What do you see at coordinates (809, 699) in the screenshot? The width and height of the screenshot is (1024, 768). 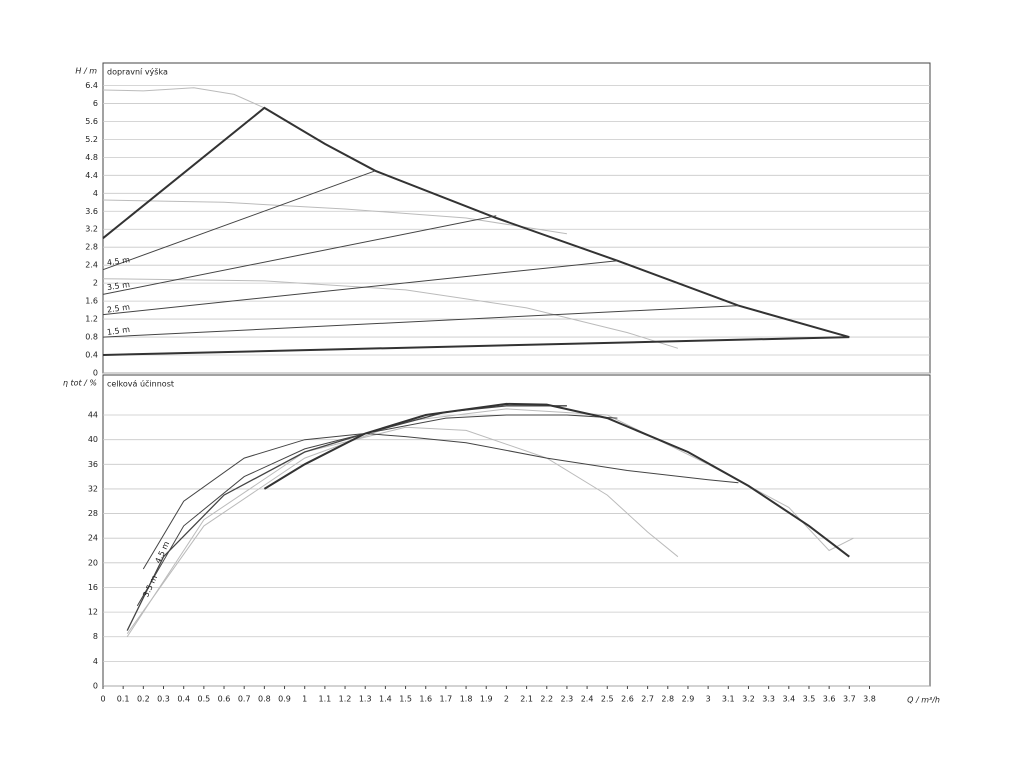 I see `x-tick-label: 3.5` at bounding box center [809, 699].